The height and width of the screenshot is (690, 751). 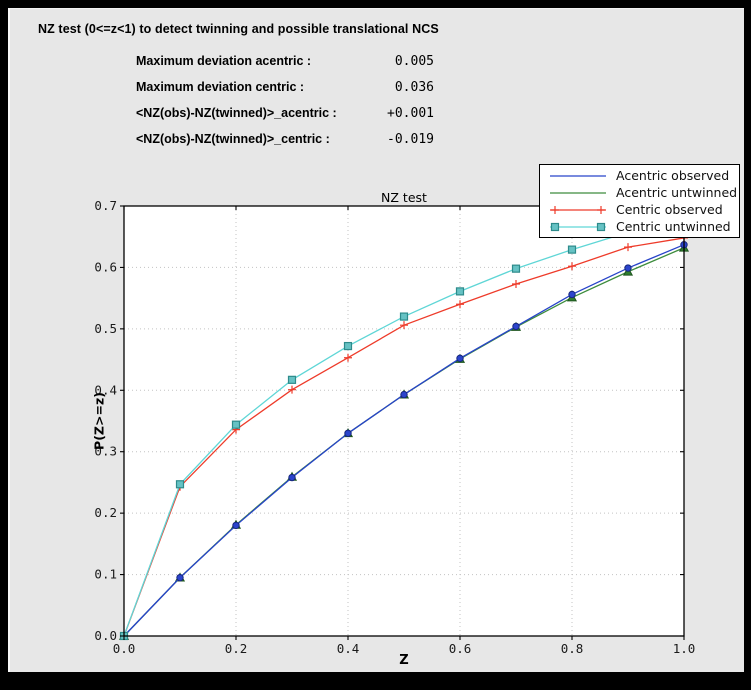 What do you see at coordinates (677, 192) in the screenshot?
I see `legend-label: Acentric untwinned` at bounding box center [677, 192].